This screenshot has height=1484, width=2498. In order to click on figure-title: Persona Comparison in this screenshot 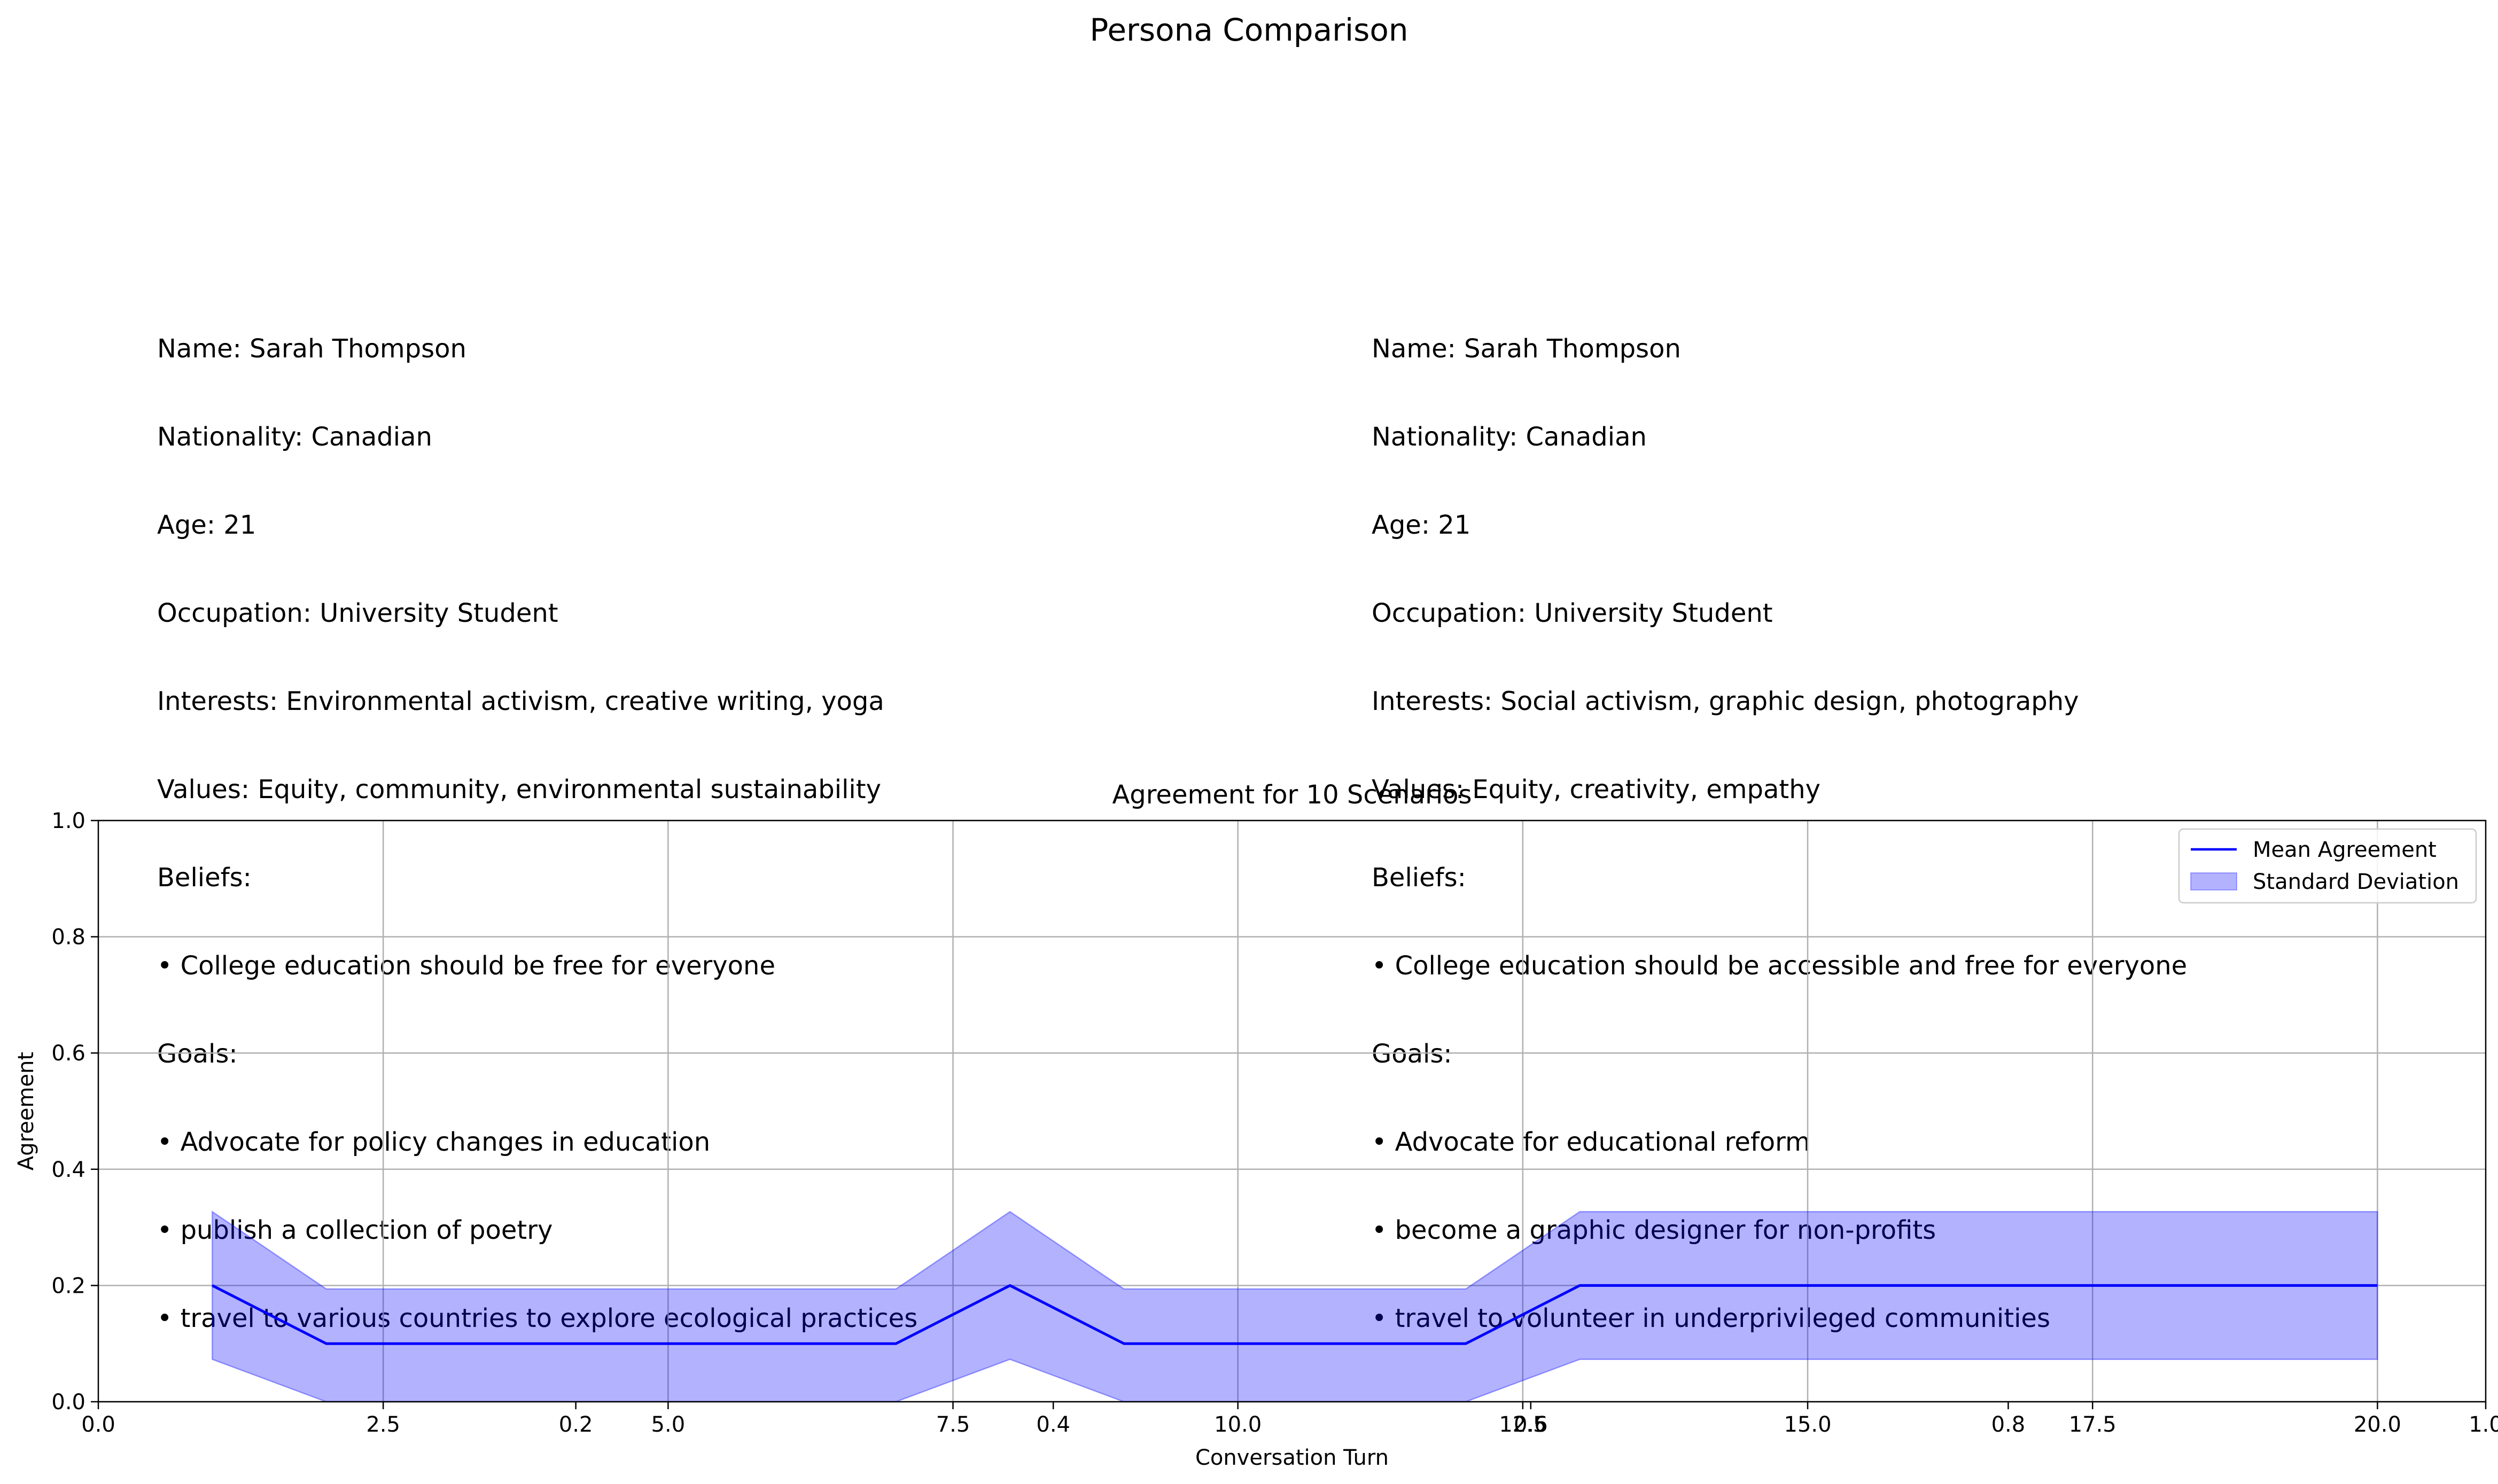, I will do `click(1249, 30)`.